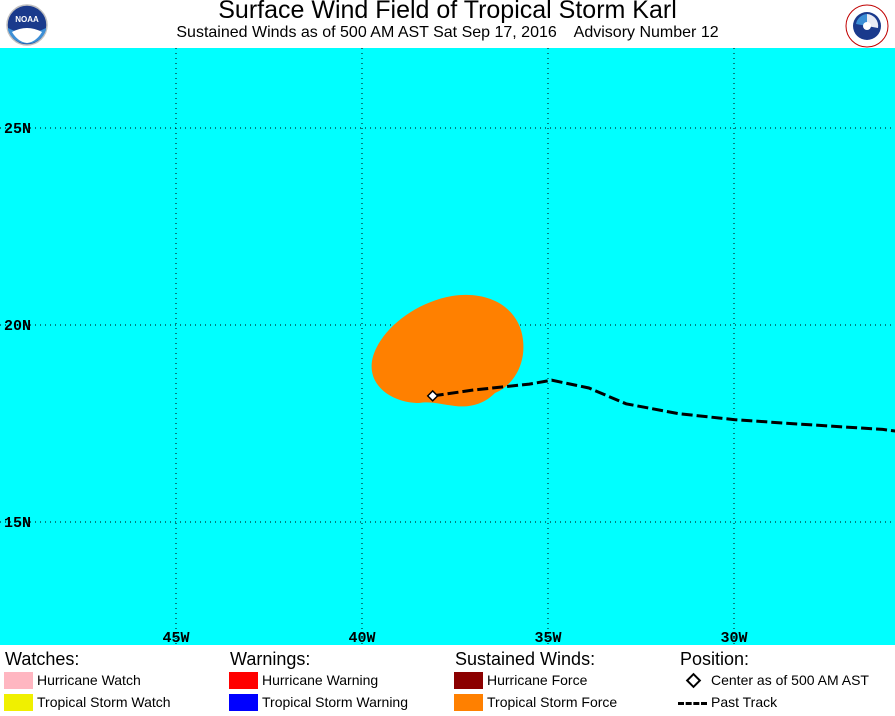 This screenshot has height=716, width=895. Describe the element at coordinates (547, 637) in the screenshot. I see `longitude-label: 35W` at that location.